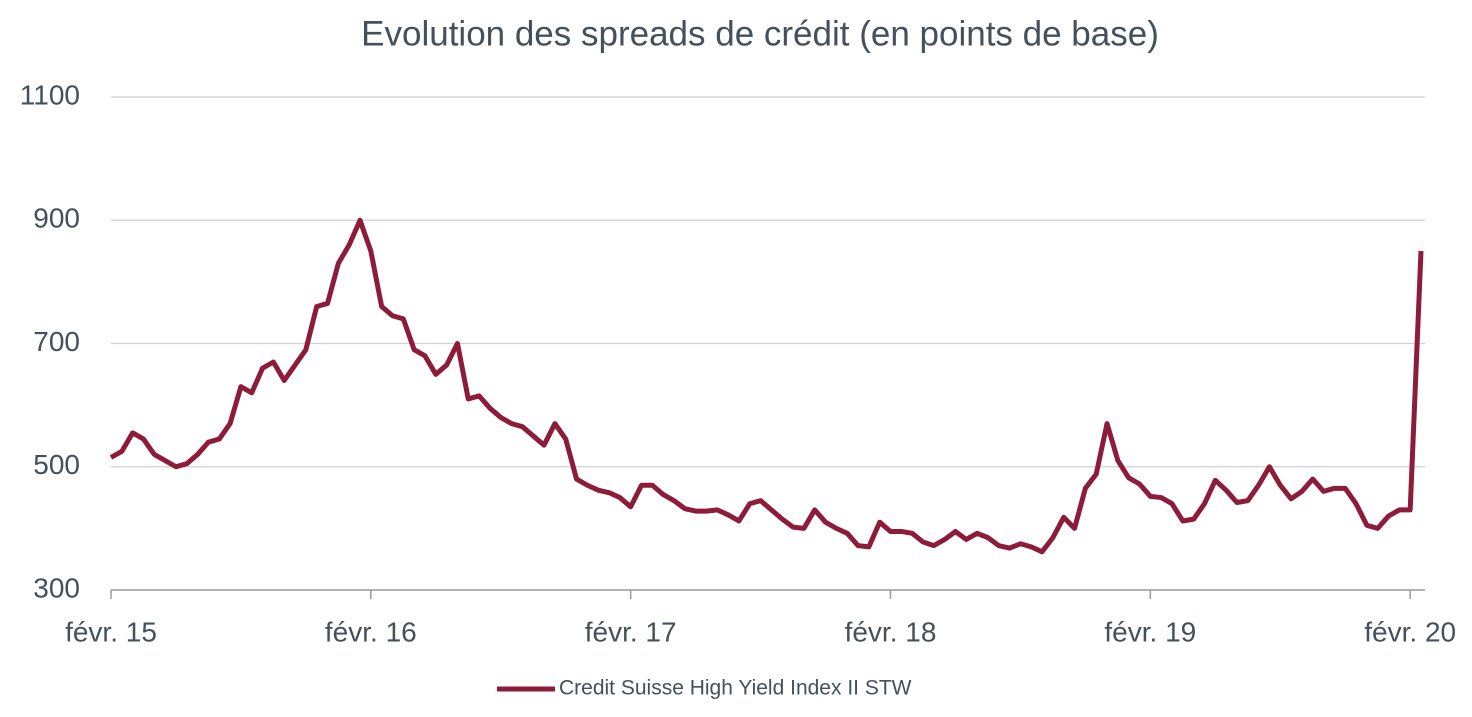 The image size is (1472, 717). I want to click on x-tick-label: févr. 15, so click(111, 631).